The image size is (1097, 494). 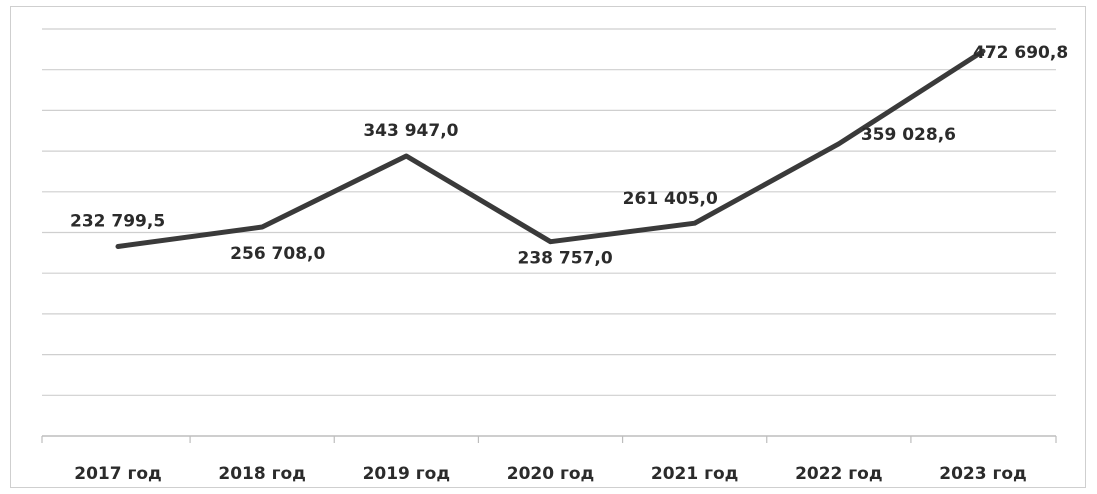 I want to click on data-label: 232 799,5, so click(x=117, y=222).